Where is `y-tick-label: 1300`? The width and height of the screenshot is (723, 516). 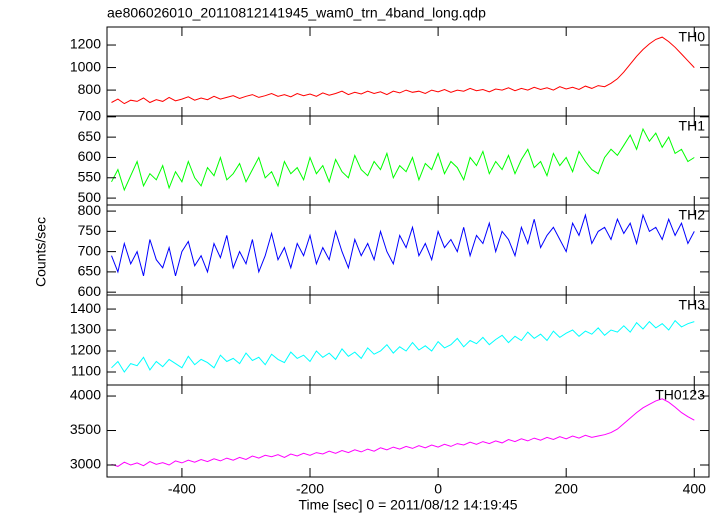
y-tick-label: 1300 is located at coordinates (85, 329).